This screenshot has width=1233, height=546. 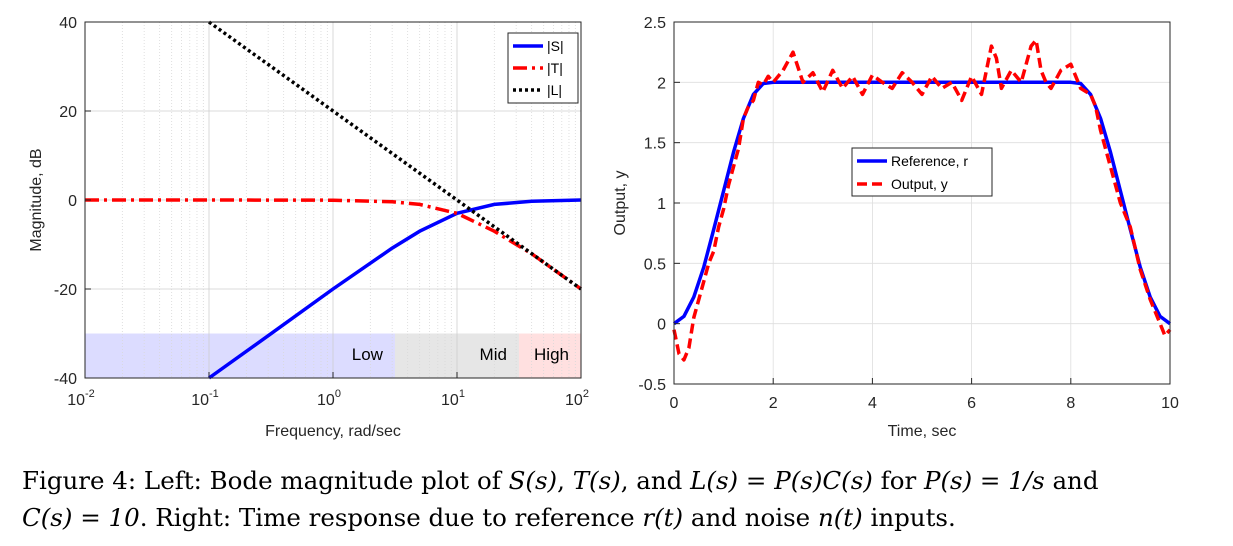 I want to click on caption-text: inputs., so click(x=909, y=517).